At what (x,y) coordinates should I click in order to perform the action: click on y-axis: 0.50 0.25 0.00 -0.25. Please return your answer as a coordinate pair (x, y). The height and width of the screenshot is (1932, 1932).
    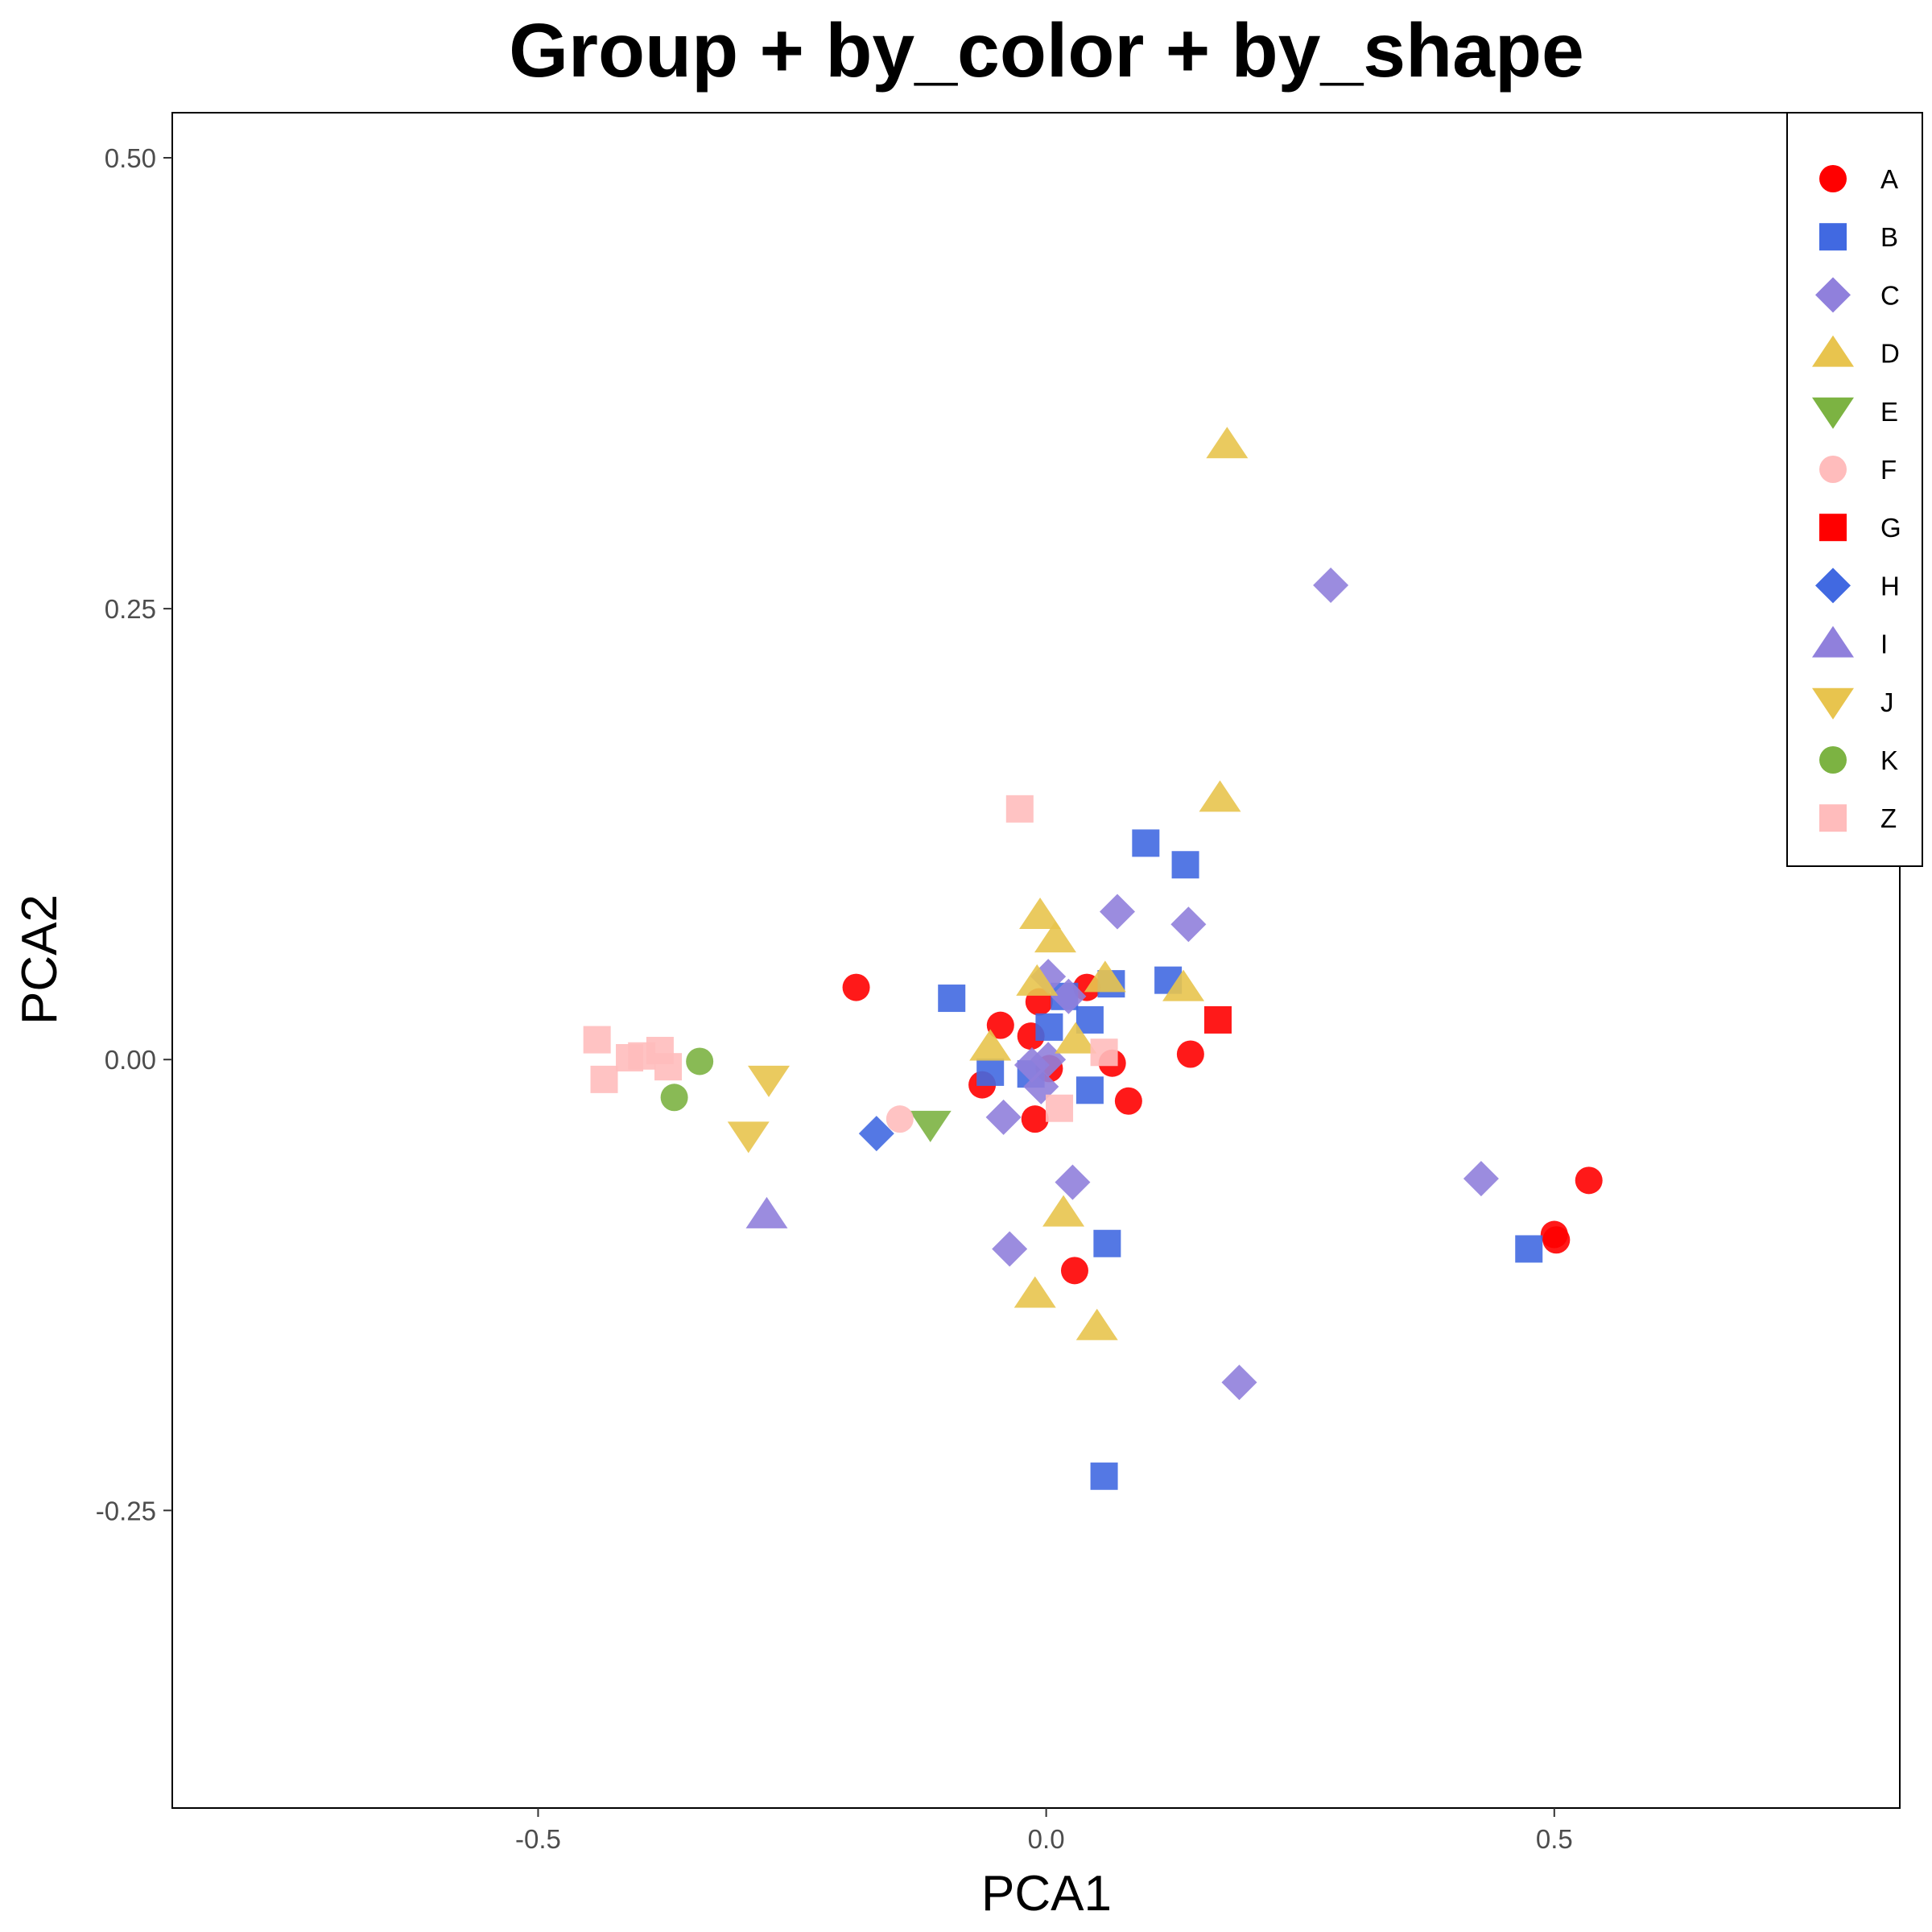
    Looking at the image, I should click on (134, 834).